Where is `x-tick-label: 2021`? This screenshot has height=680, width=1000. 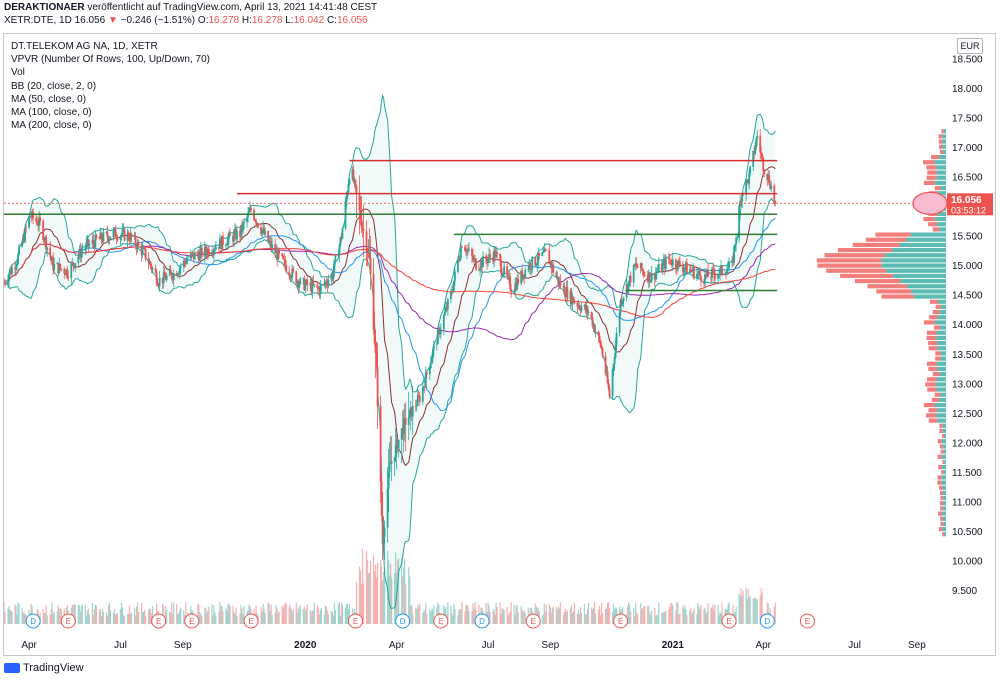
x-tick-label: 2021 is located at coordinates (673, 645).